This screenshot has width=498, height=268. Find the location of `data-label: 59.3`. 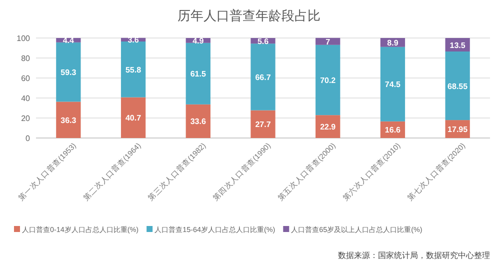

data-label: 59.3 is located at coordinates (68, 73).